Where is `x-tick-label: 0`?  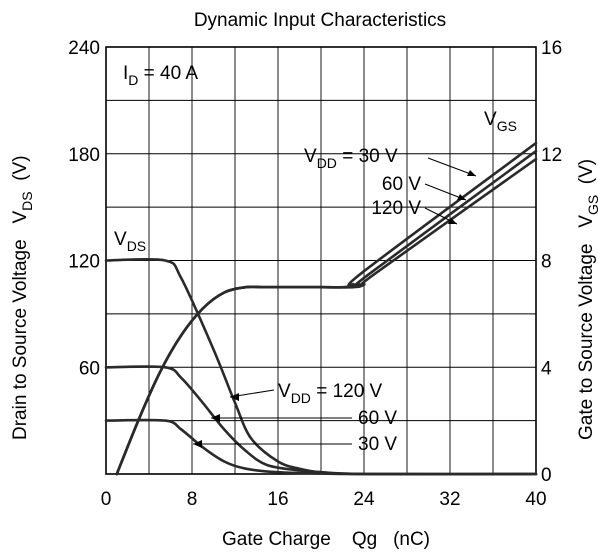 x-tick-label: 0 is located at coordinates (106, 499).